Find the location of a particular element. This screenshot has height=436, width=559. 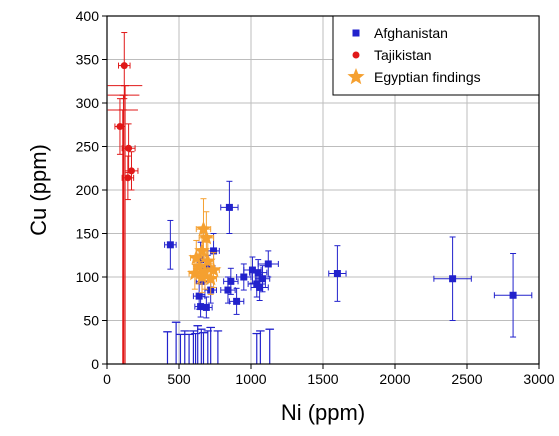

x-tick-label: 3000 is located at coordinates (538, 379).